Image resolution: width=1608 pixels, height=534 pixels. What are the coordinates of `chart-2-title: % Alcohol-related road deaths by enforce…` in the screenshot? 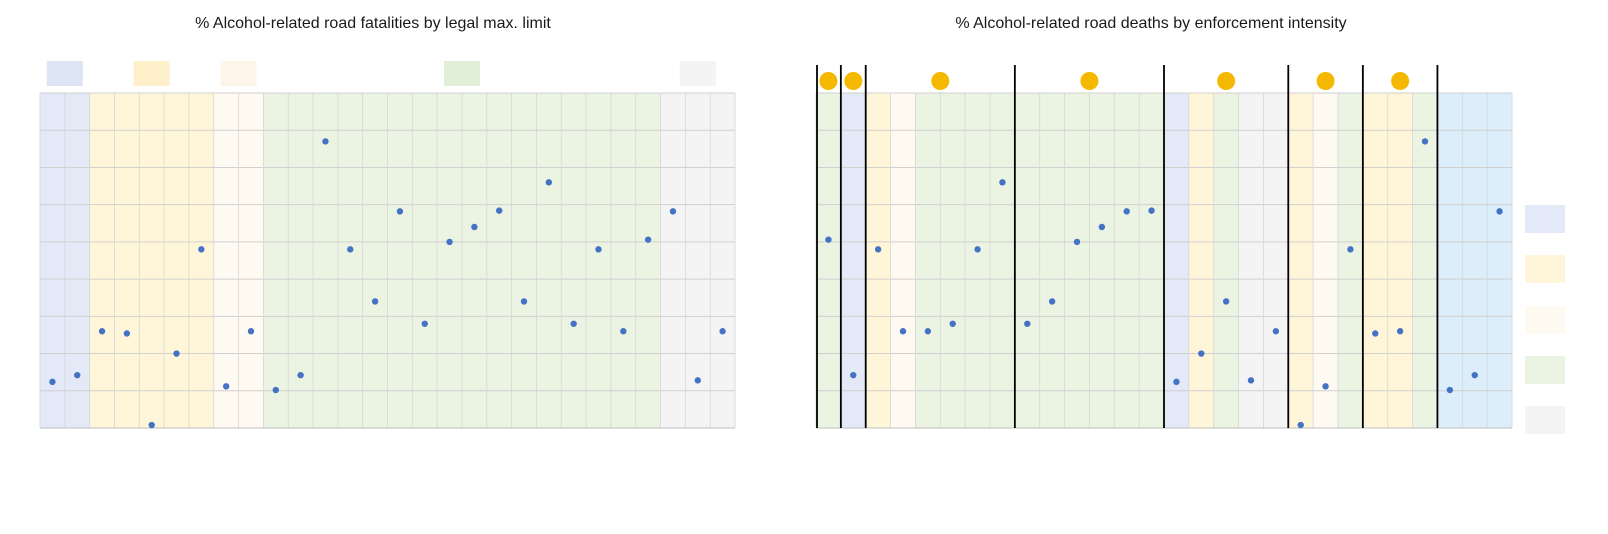 It's located at (1150, 23).